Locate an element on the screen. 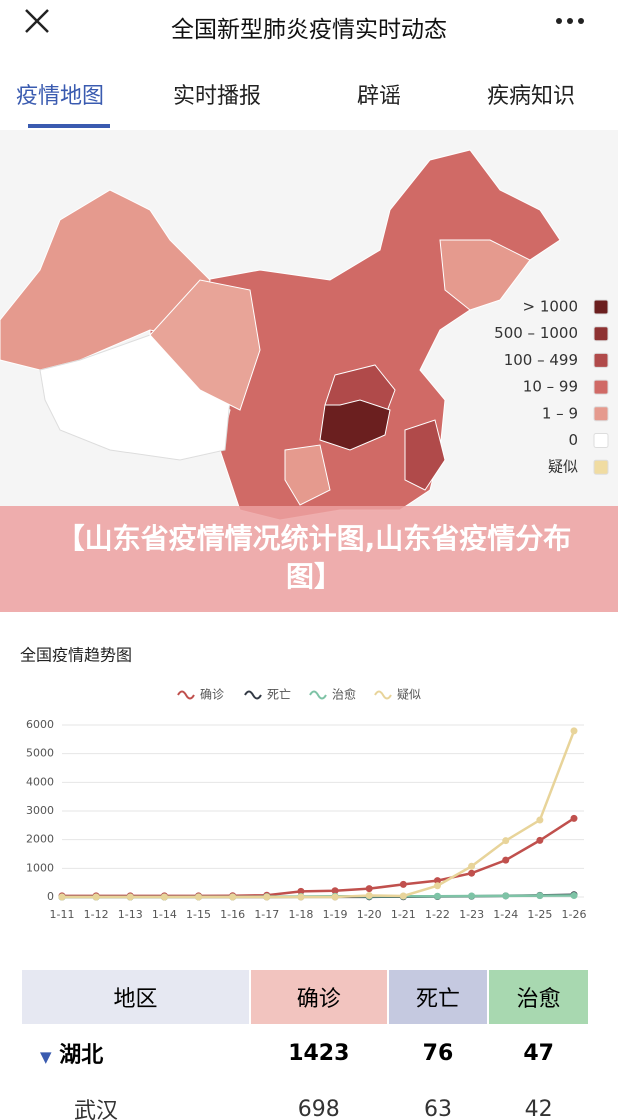 This screenshot has width=618, height=1120. more-button is located at coordinates (570, 21).